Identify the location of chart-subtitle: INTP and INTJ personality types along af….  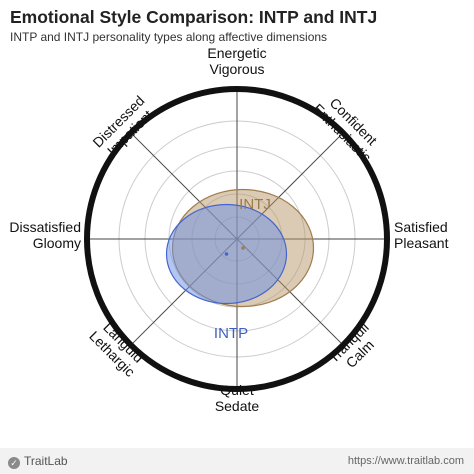
(169, 37).